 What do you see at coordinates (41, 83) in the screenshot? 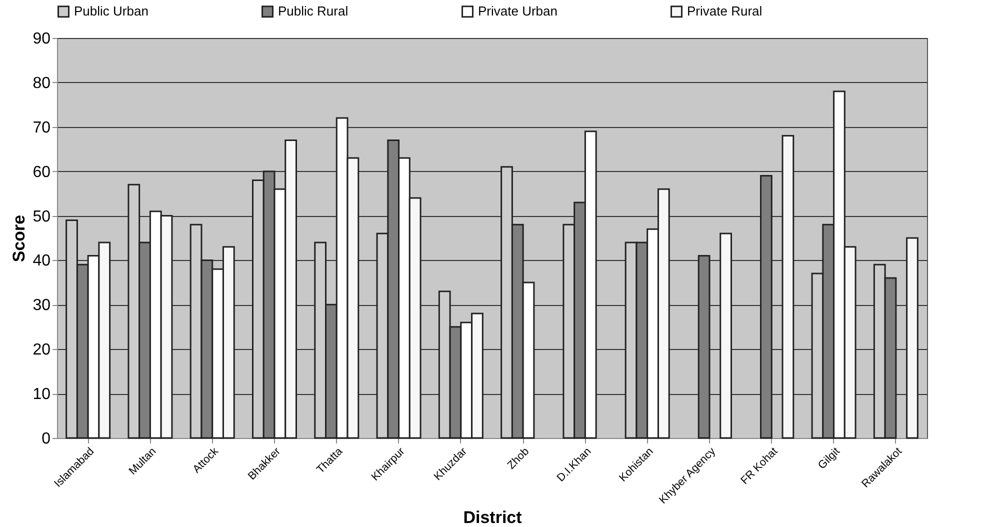
I see `y-tick-label: 80` at bounding box center [41, 83].